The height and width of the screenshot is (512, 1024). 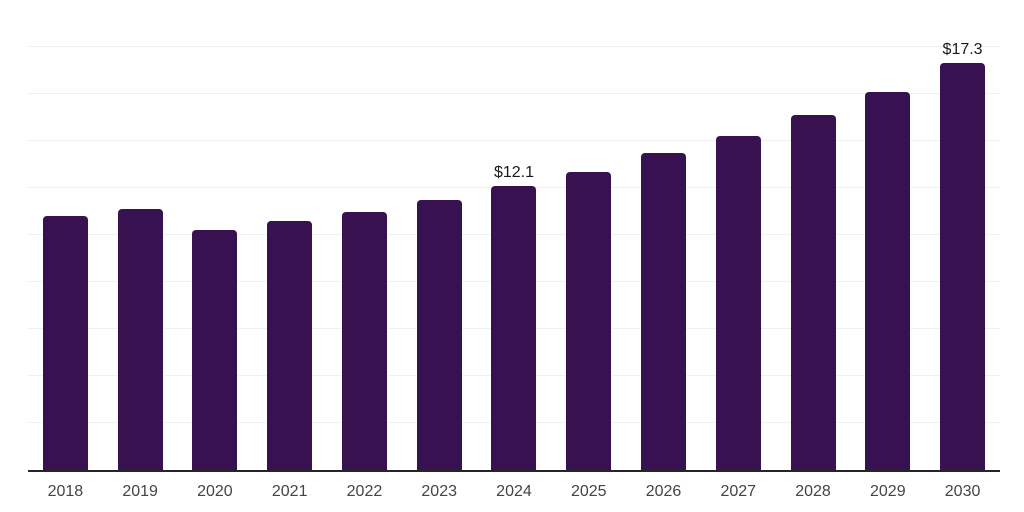 What do you see at coordinates (888, 491) in the screenshot?
I see `x-axis-tick-label-2029: 2029` at bounding box center [888, 491].